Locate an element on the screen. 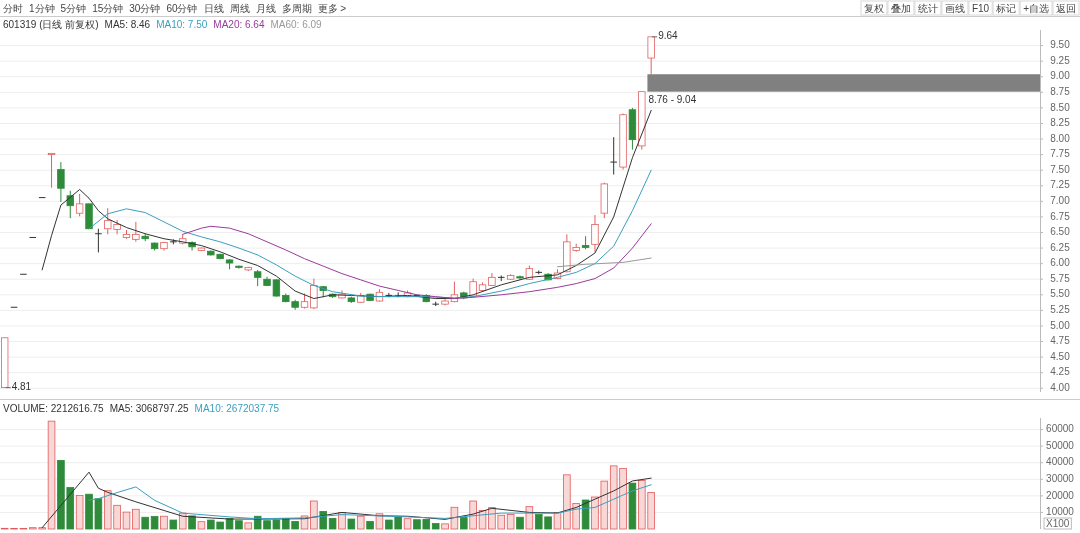 This screenshot has height=533, width=1080. text: 叠加 is located at coordinates (900, 8).